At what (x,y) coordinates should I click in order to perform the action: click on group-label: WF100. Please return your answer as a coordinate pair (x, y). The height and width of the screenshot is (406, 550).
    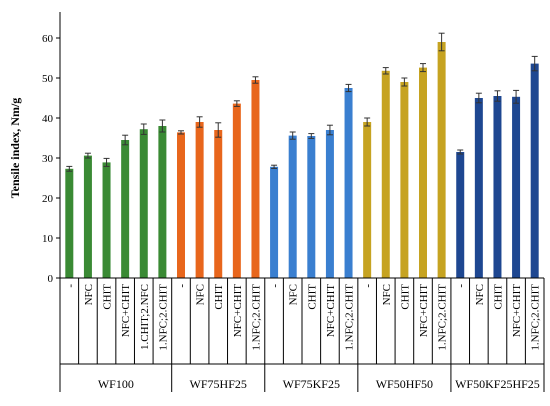
    Looking at the image, I should click on (116, 384).